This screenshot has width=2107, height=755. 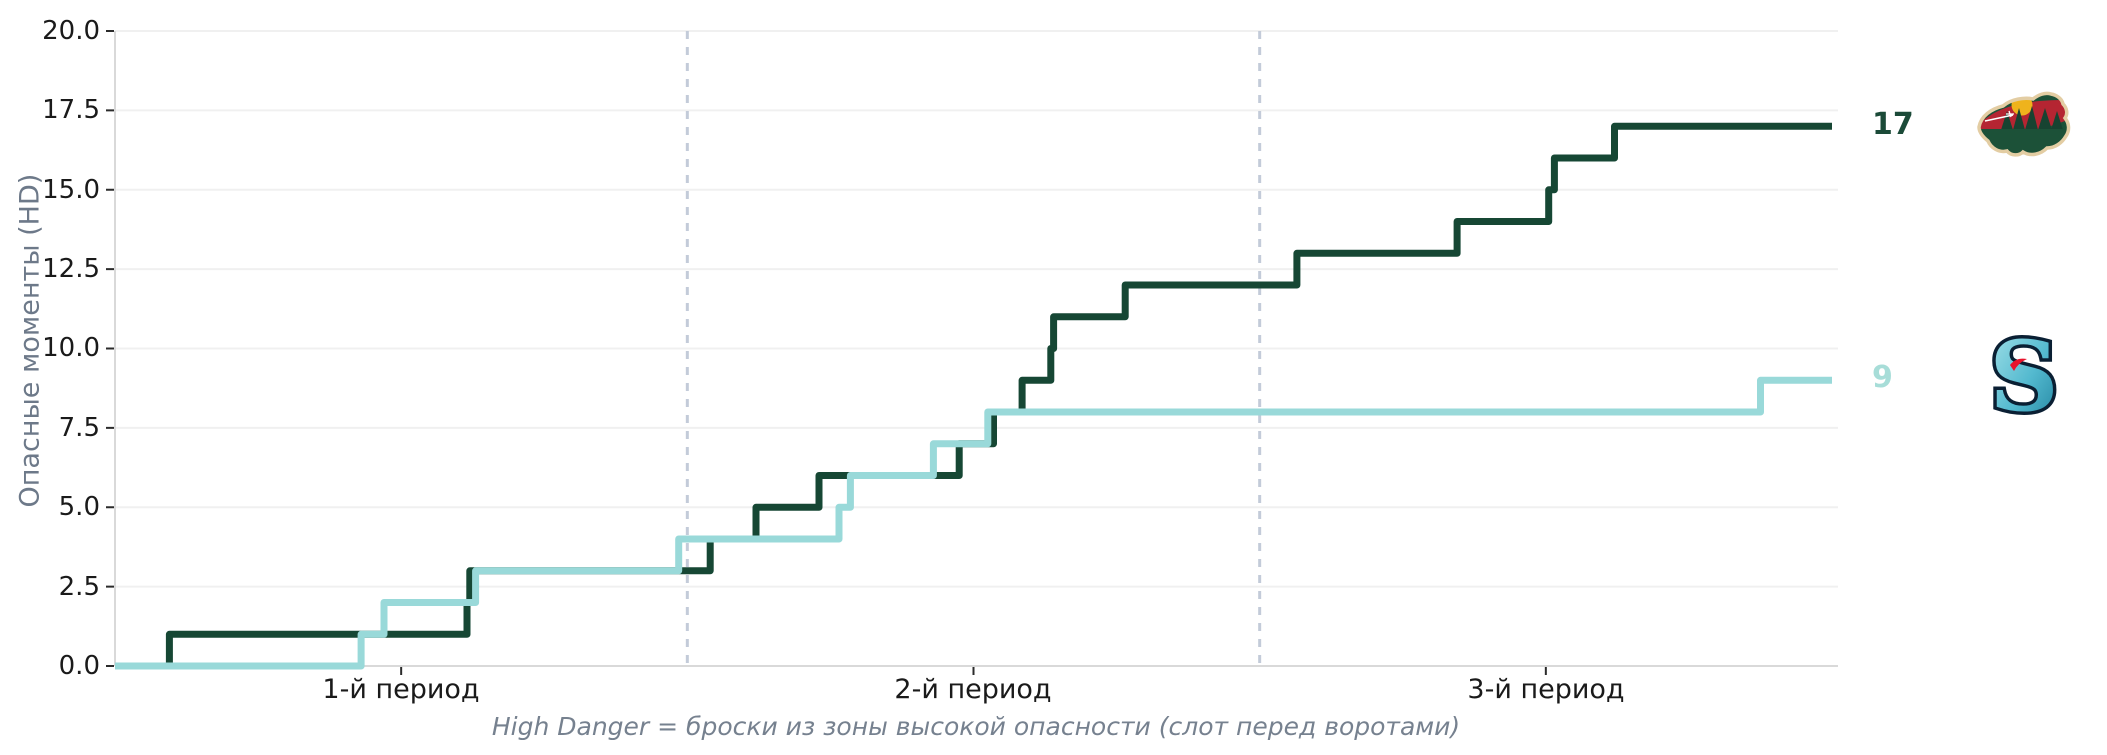 What do you see at coordinates (79, 587) in the screenshot?
I see `y-tick-label: 2.5` at bounding box center [79, 587].